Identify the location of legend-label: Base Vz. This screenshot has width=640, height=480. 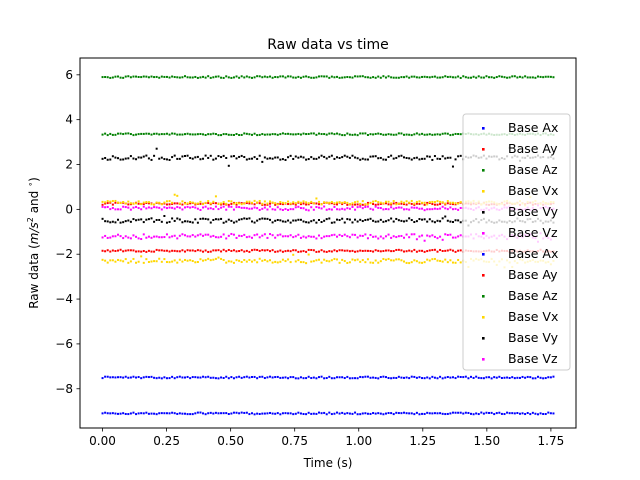
(533, 232).